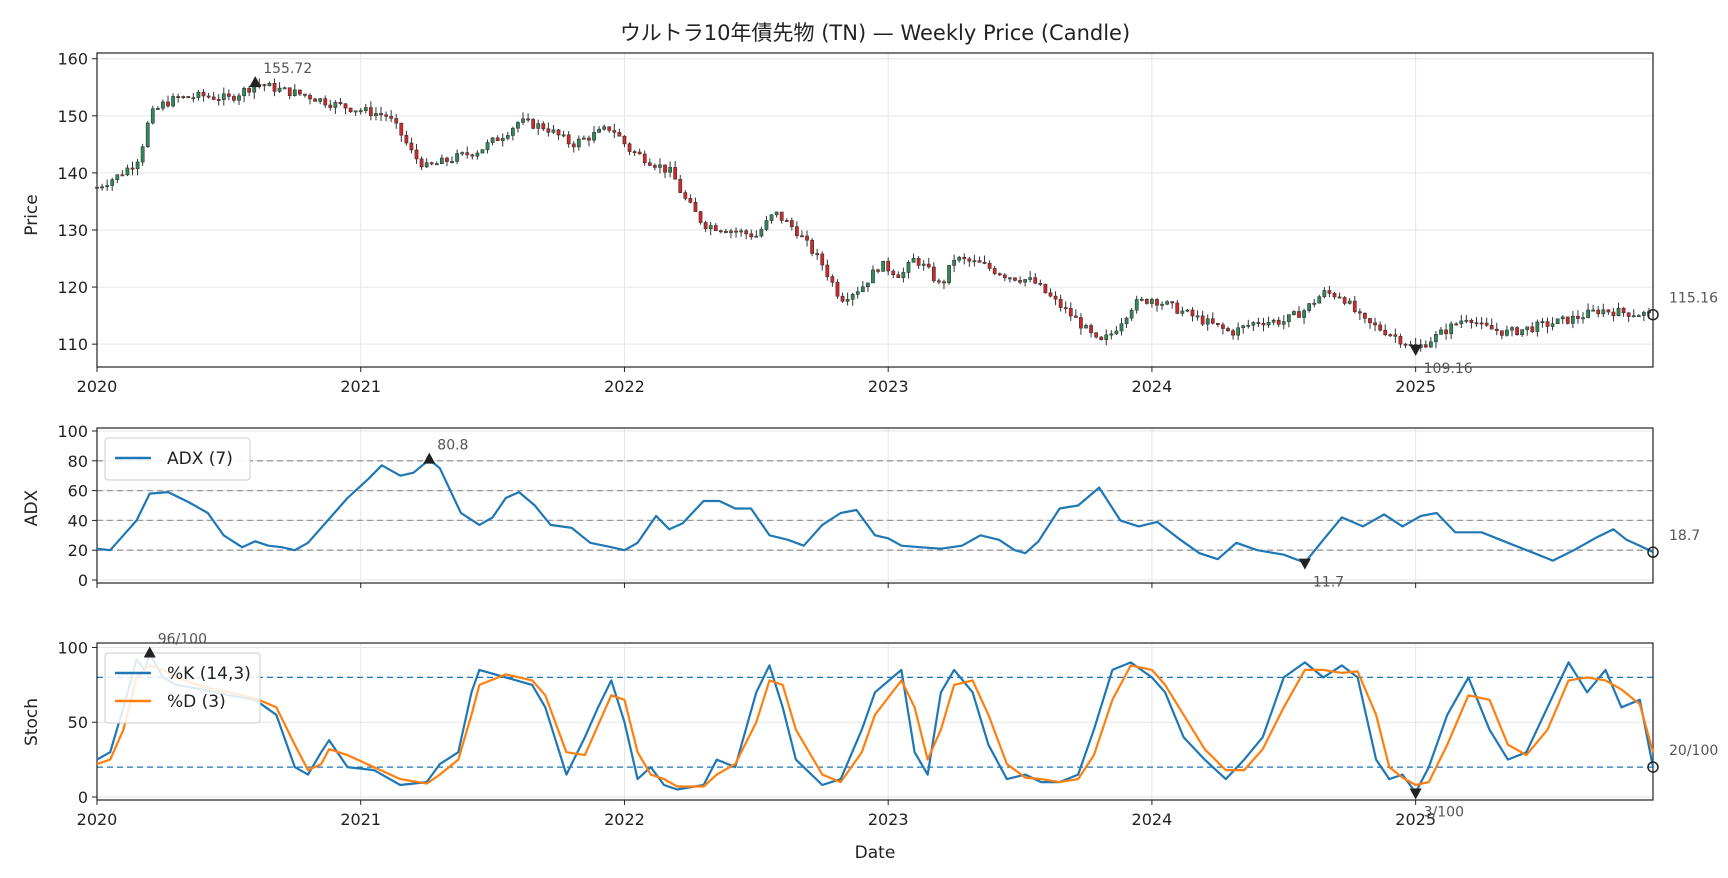  What do you see at coordinates (1152, 386) in the screenshot?
I see `x-tick-label: 2024` at bounding box center [1152, 386].